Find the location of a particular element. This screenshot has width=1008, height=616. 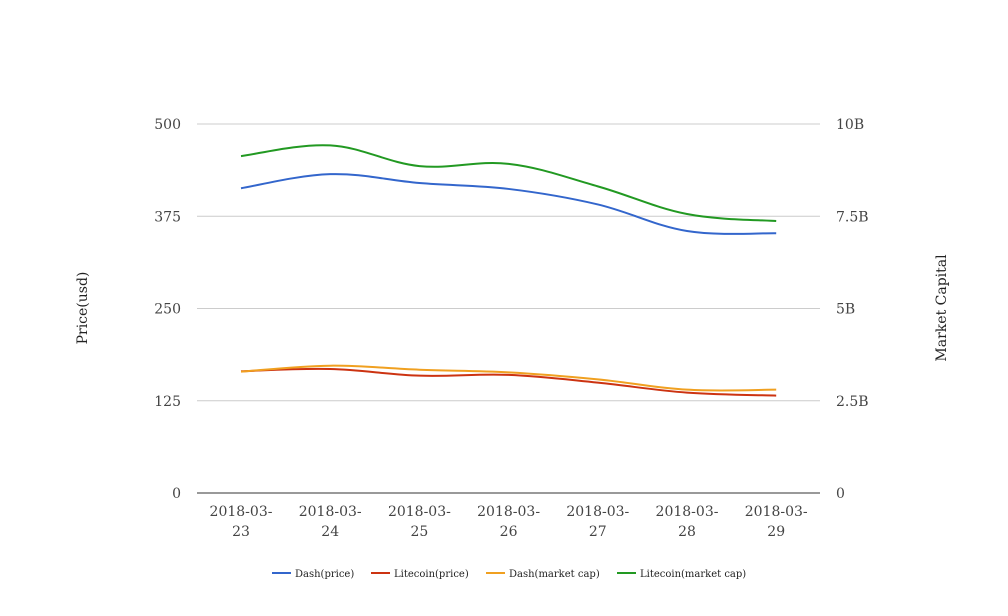

right-tick-label: 2.5B is located at coordinates (852, 402).